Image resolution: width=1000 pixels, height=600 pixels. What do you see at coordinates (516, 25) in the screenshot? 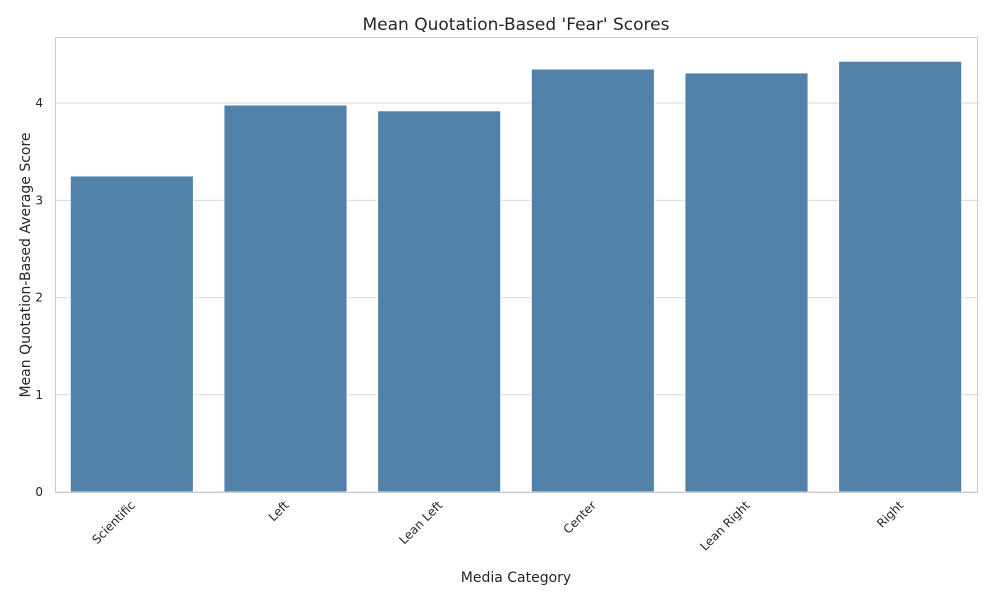
I see `chart-title: Mean Quotation-Based 'Fear' Scores` at bounding box center [516, 25].